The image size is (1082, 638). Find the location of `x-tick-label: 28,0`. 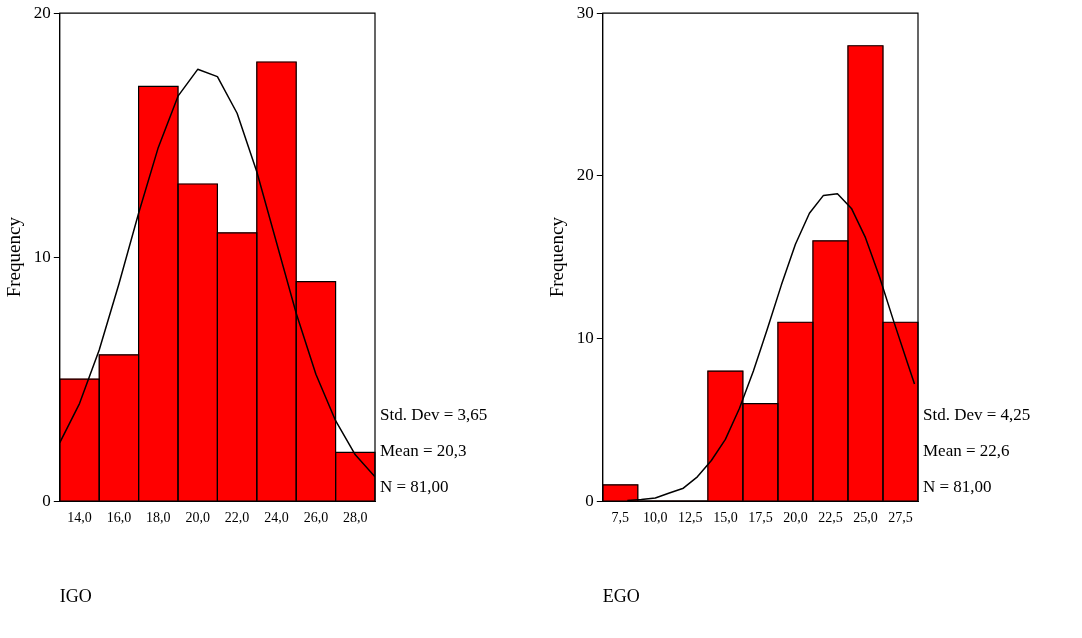

x-tick-label: 28,0 is located at coordinates (355, 518).